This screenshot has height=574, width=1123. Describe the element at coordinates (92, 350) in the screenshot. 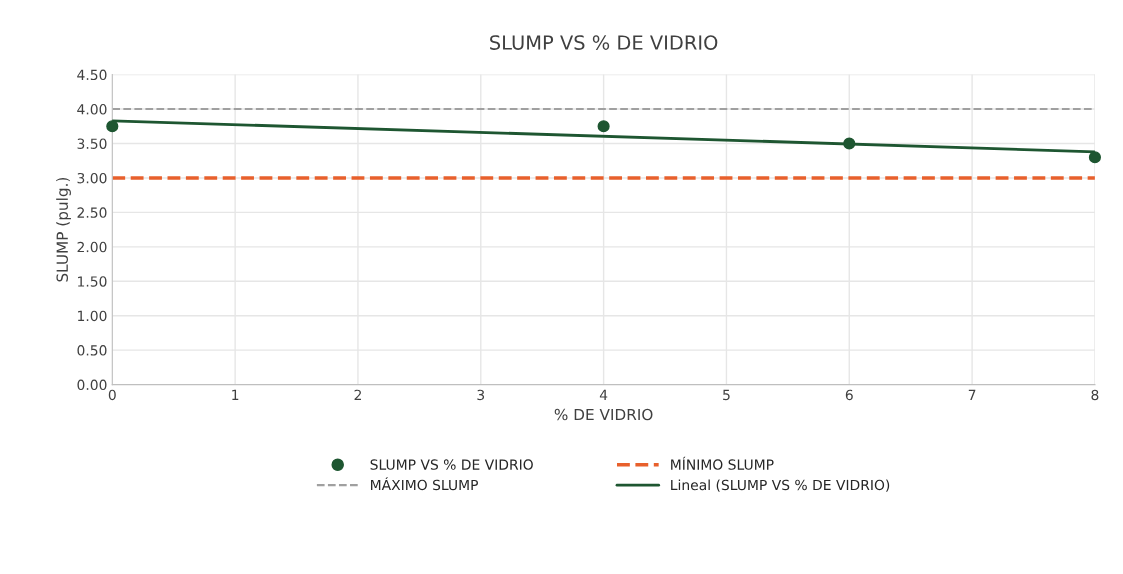

I see `y-tick-label: 0.50` at that location.